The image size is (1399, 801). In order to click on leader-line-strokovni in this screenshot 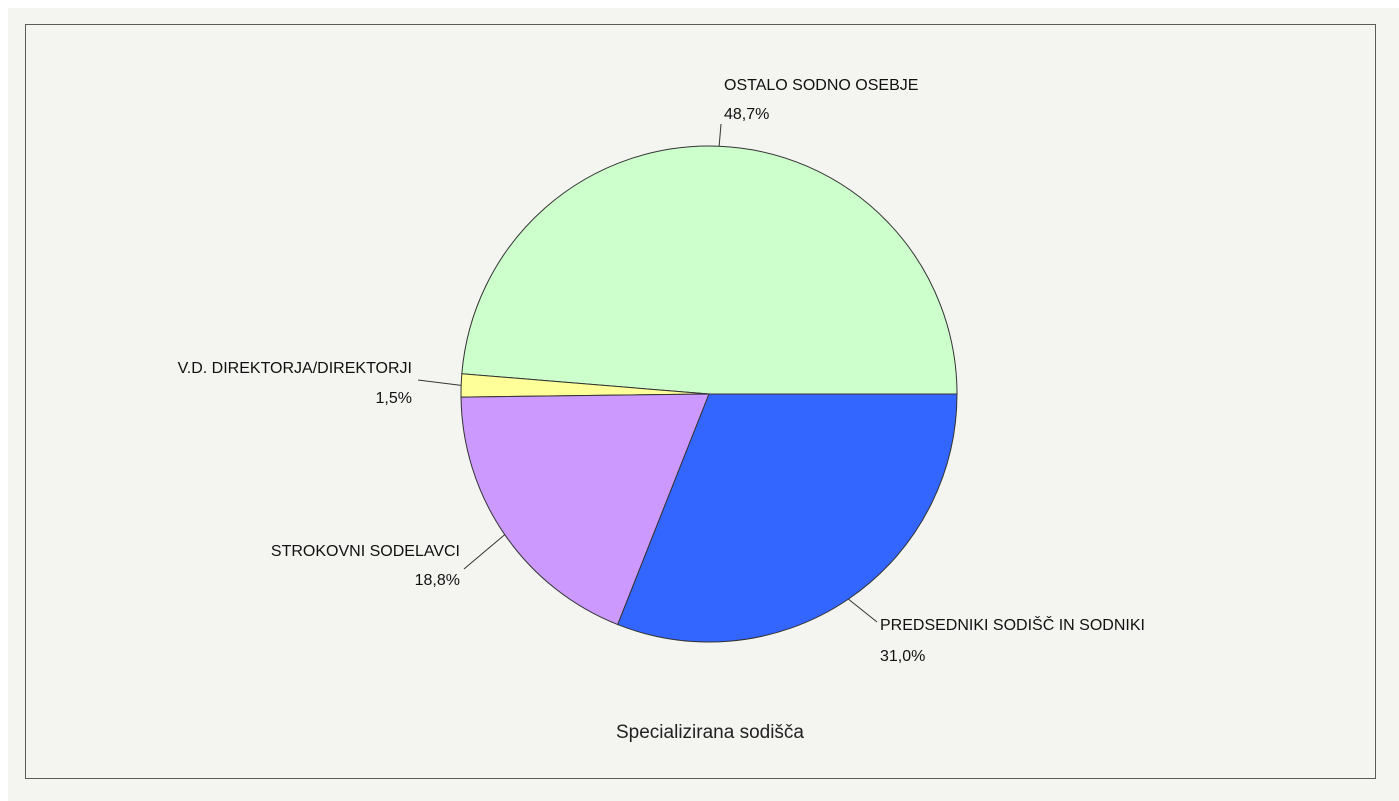, I will do `click(484, 552)`.